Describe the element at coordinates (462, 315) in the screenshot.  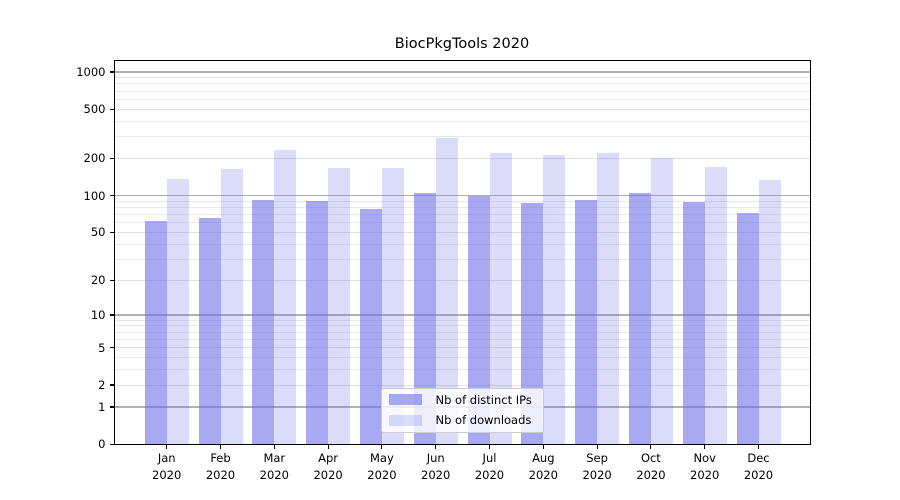
I see `y-gridline-major` at that location.